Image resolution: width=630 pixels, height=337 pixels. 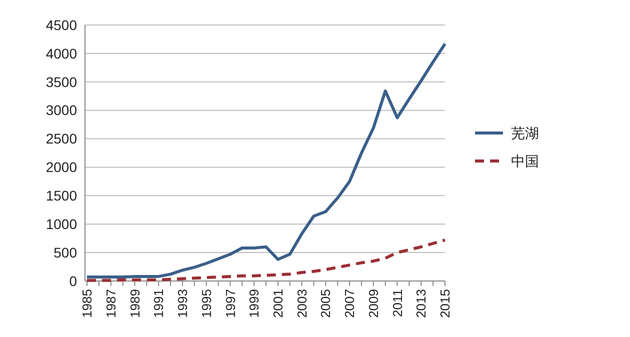 What do you see at coordinates (525, 160) in the screenshot?
I see `legend-label: 中国` at bounding box center [525, 160].